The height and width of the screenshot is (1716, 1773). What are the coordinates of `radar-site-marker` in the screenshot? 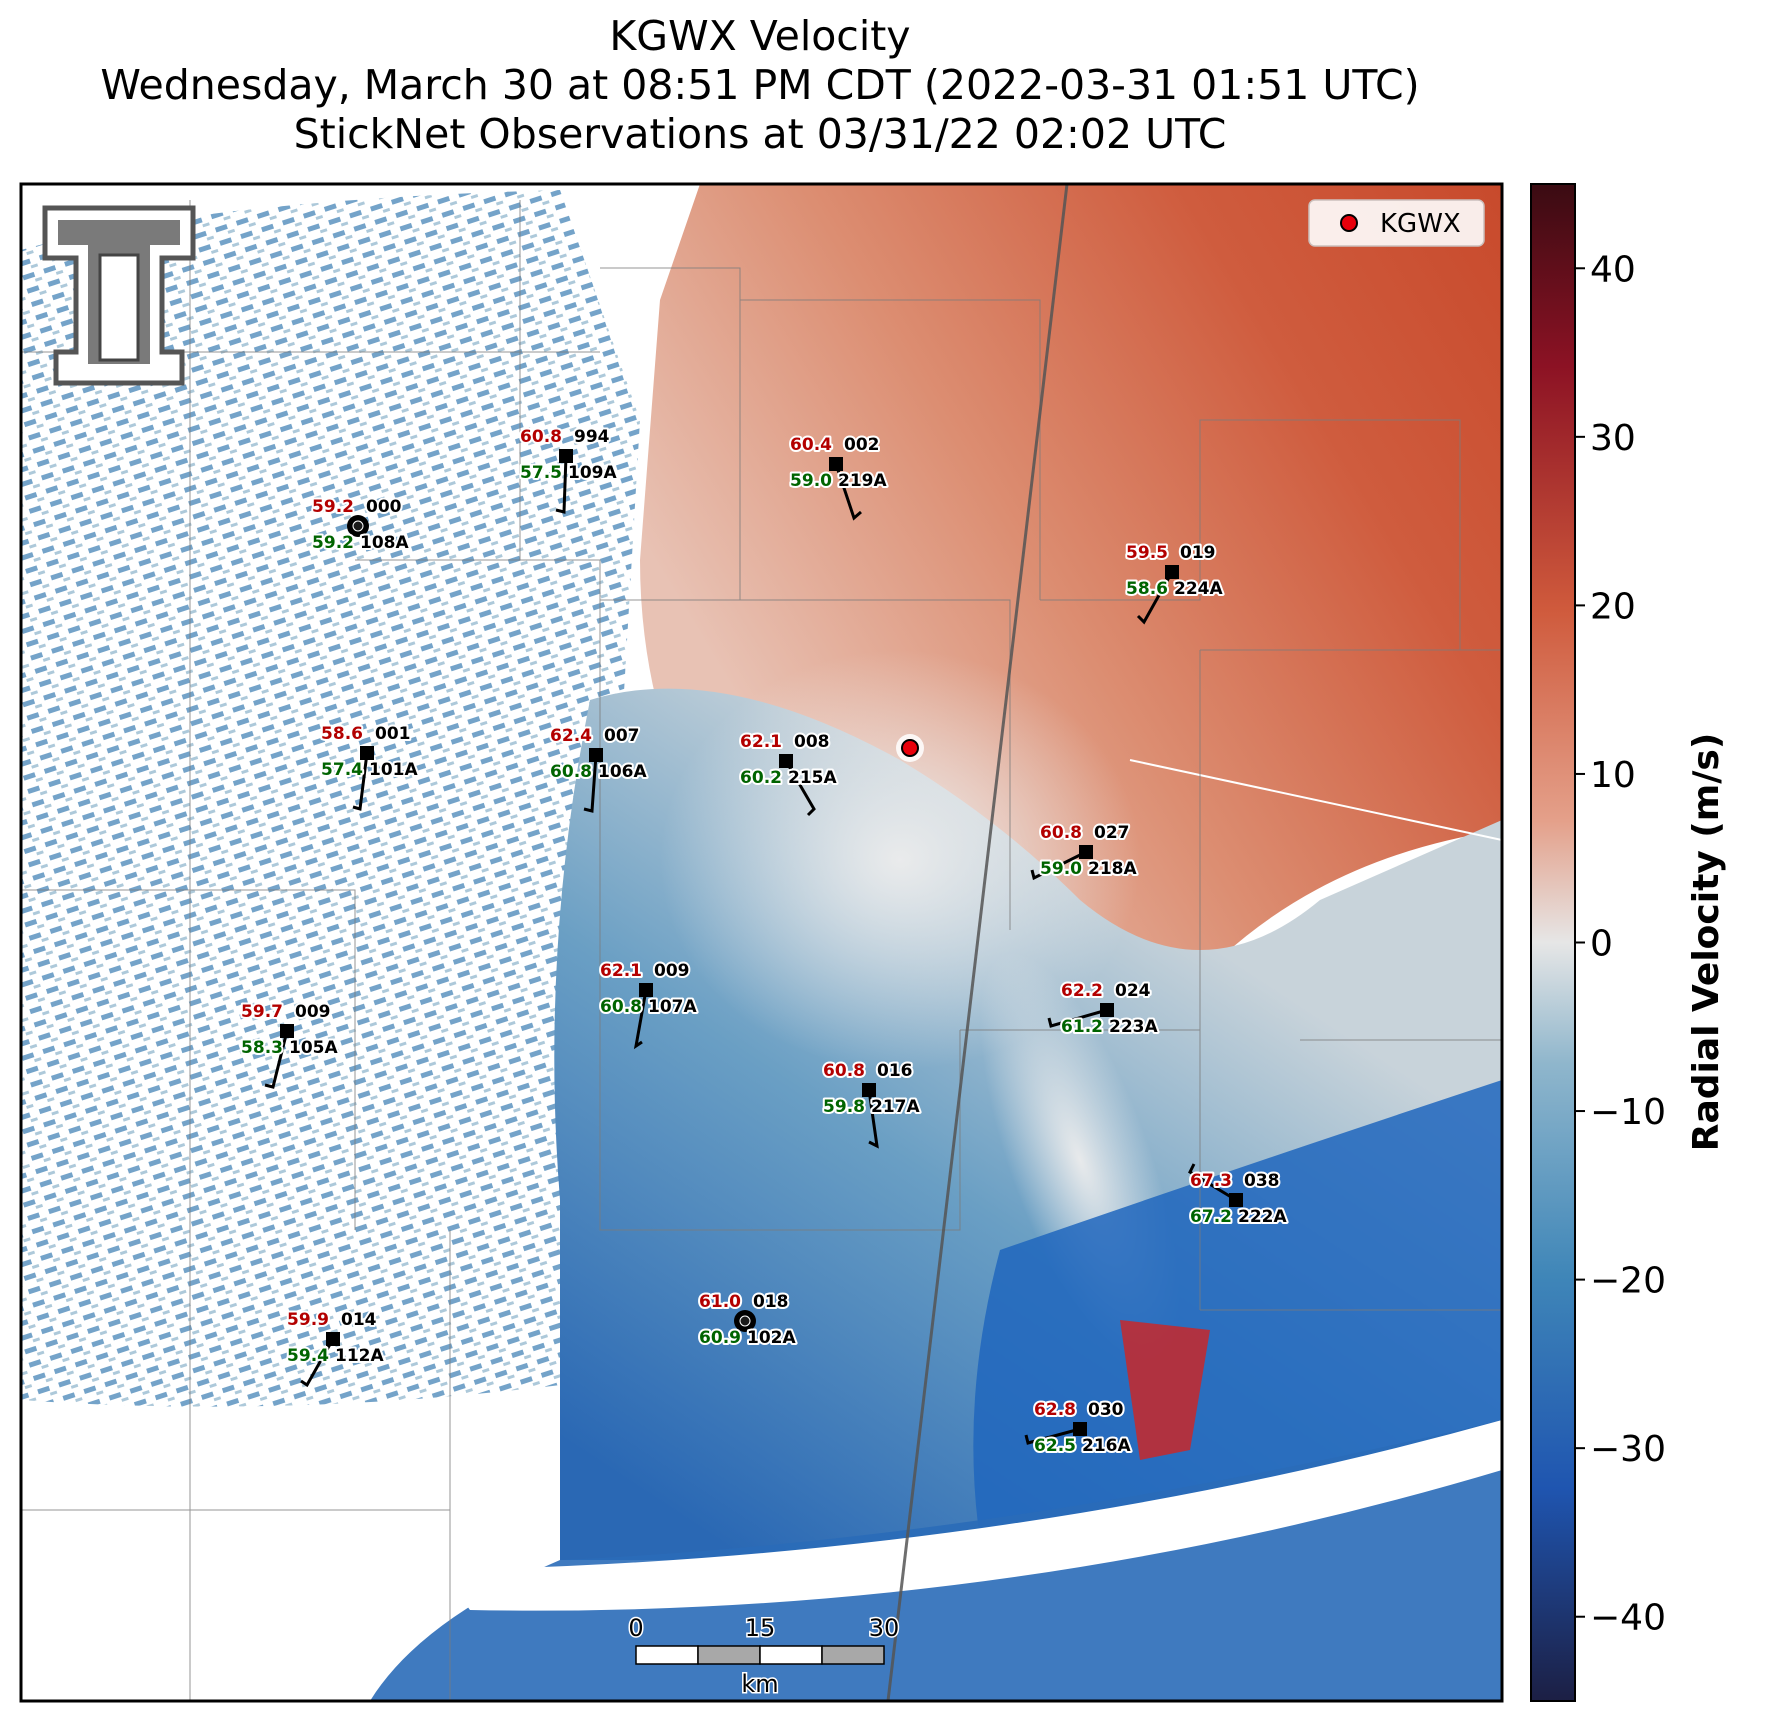 It's located at (910, 748).